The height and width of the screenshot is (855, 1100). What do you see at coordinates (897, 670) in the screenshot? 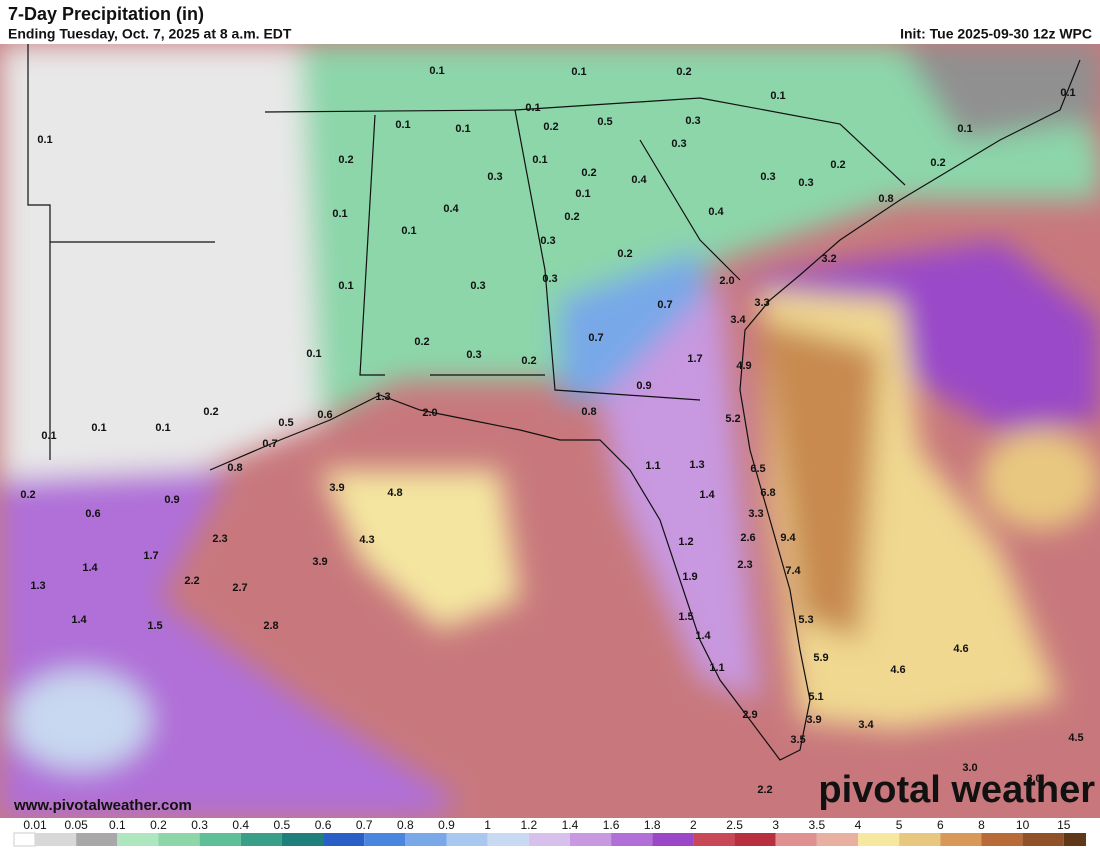
I see `precip-label: 4.6` at bounding box center [897, 670].